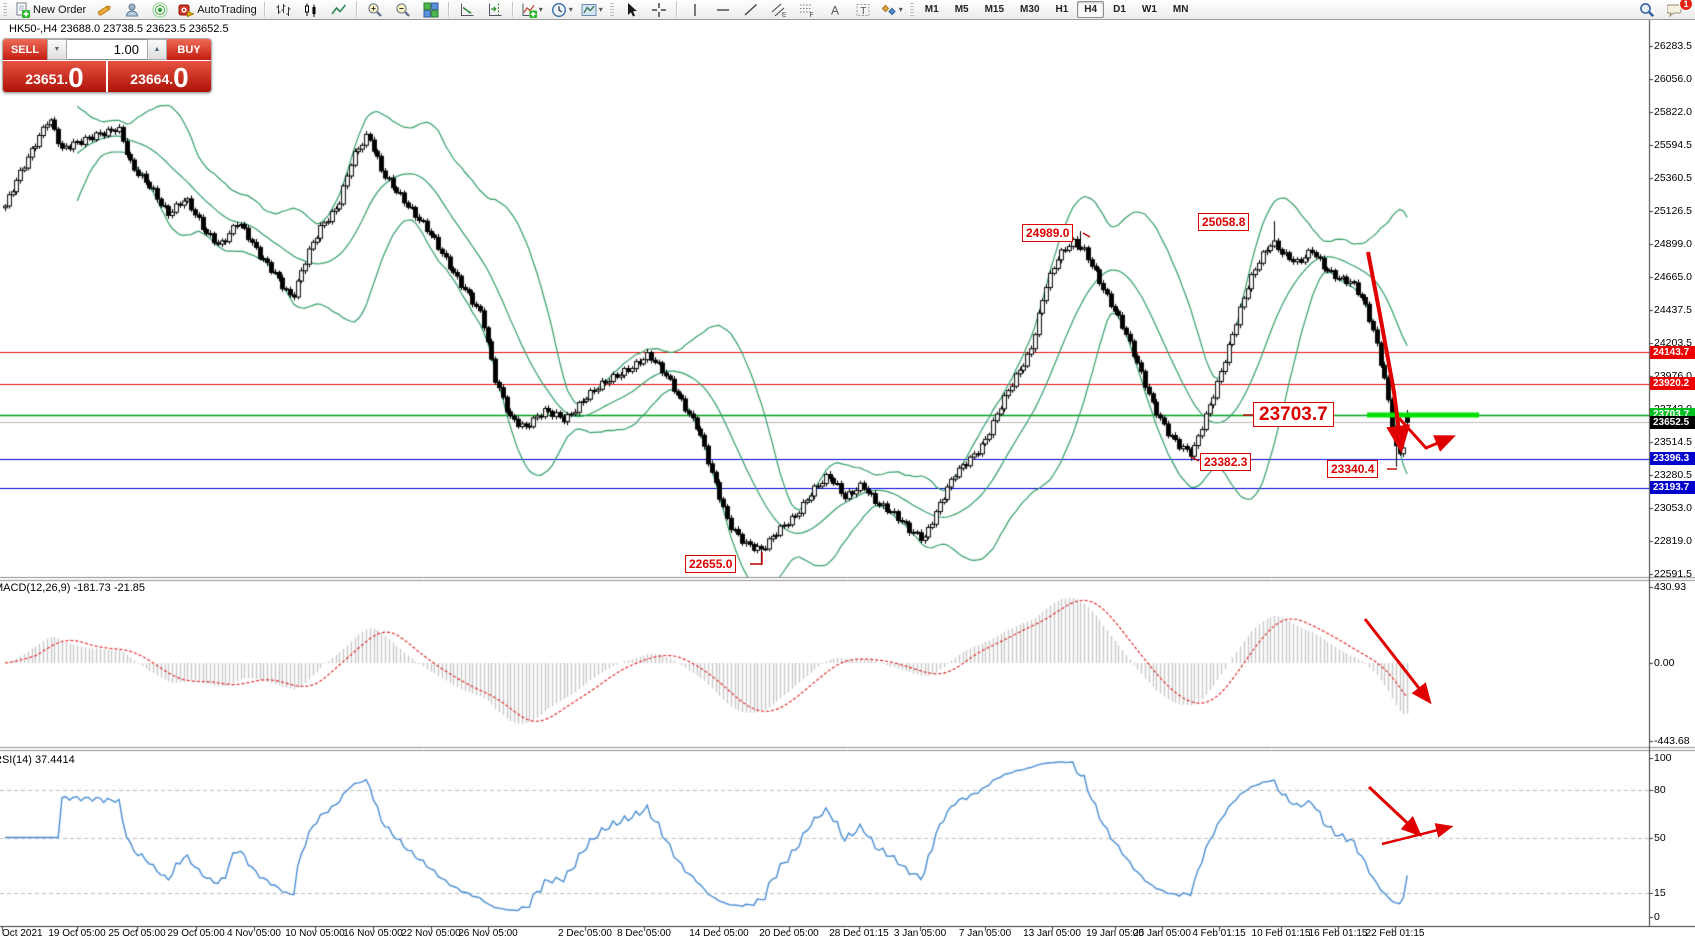 This screenshot has width=1695, height=938. Describe the element at coordinates (931, 9) in the screenshot. I see `timeframe-m1: M1` at that location.